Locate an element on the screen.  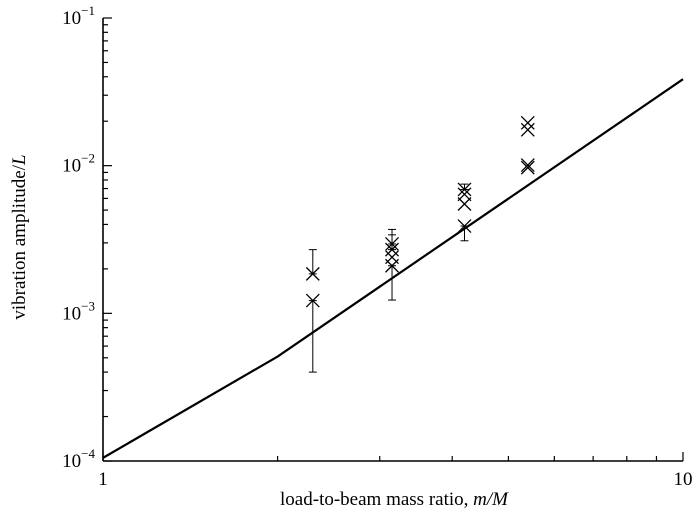
y-tick-label: 10⁻⁴ is located at coordinates (78, 459).